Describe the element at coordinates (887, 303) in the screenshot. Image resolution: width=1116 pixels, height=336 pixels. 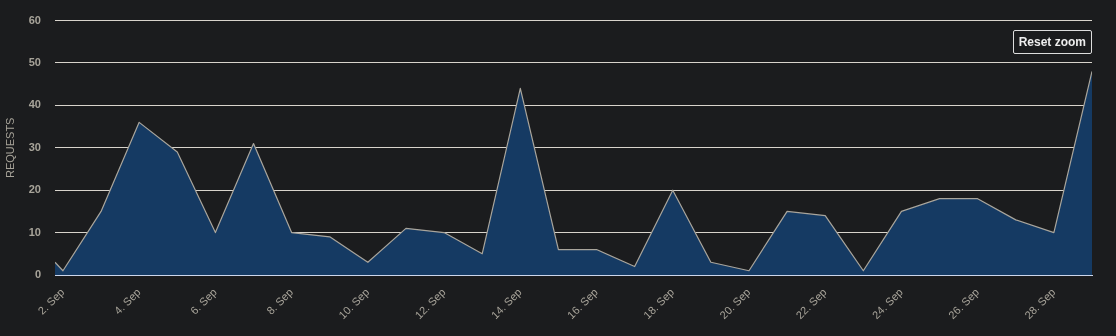
I see `x-tick-label: 24. Sep` at that location.